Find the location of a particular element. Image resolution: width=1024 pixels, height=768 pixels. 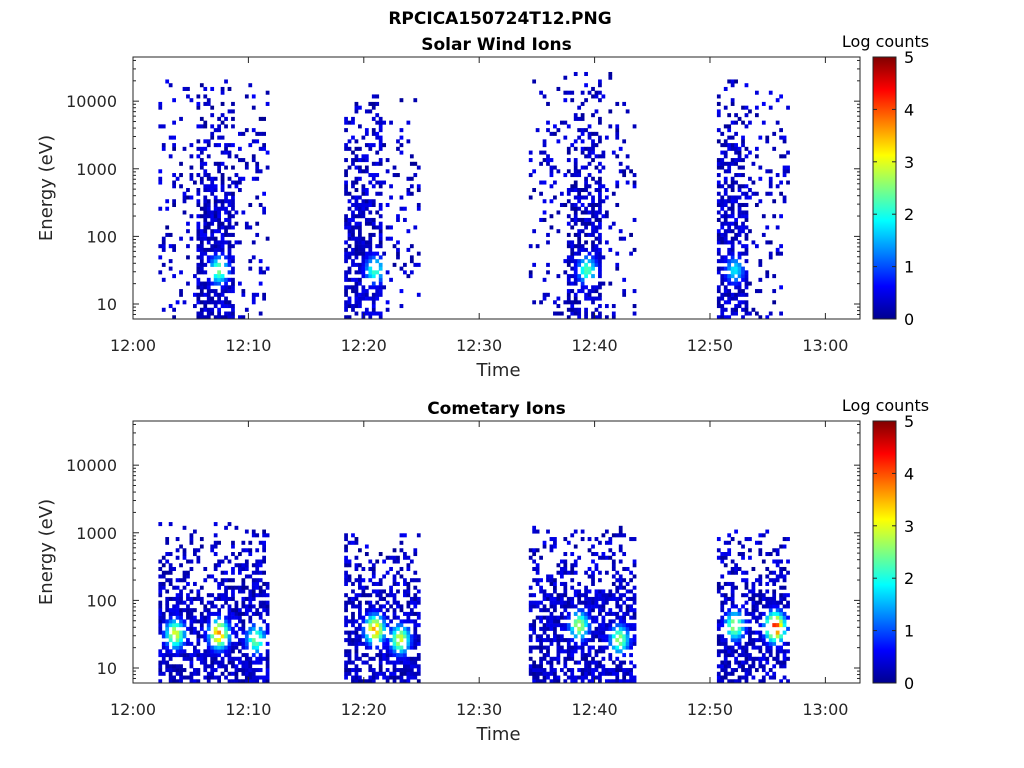

y-axis-label: Energy (eV) is located at coordinates (46, 552).